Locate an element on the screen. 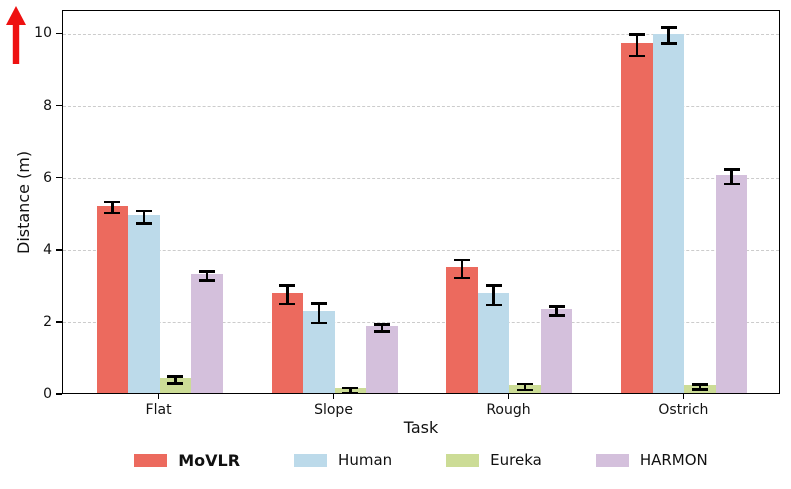 The width and height of the screenshot is (791, 489). error-cap-top-eureka-rough is located at coordinates (525, 384).